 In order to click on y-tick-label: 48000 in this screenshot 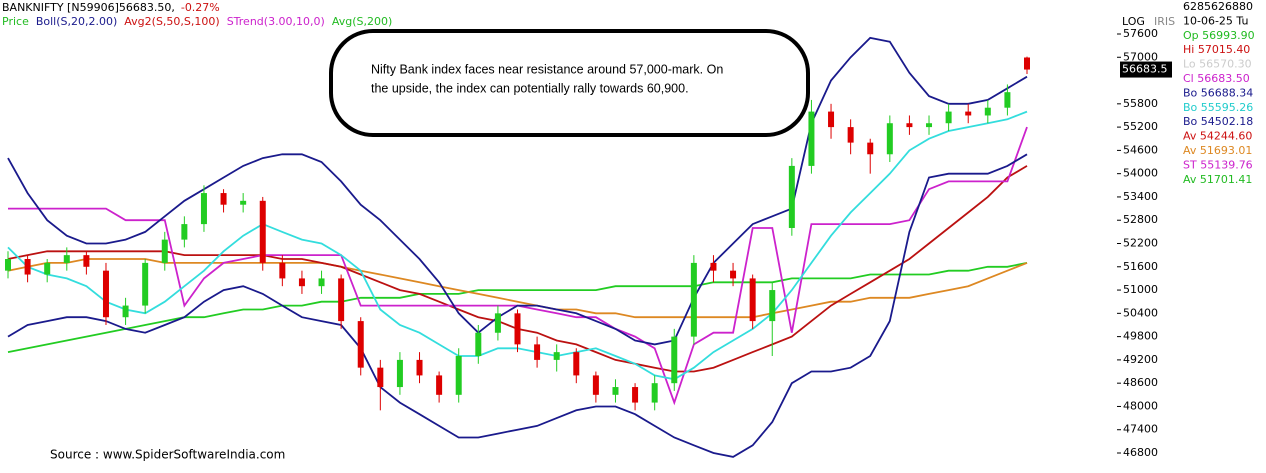, I will do `click(1140, 405)`.